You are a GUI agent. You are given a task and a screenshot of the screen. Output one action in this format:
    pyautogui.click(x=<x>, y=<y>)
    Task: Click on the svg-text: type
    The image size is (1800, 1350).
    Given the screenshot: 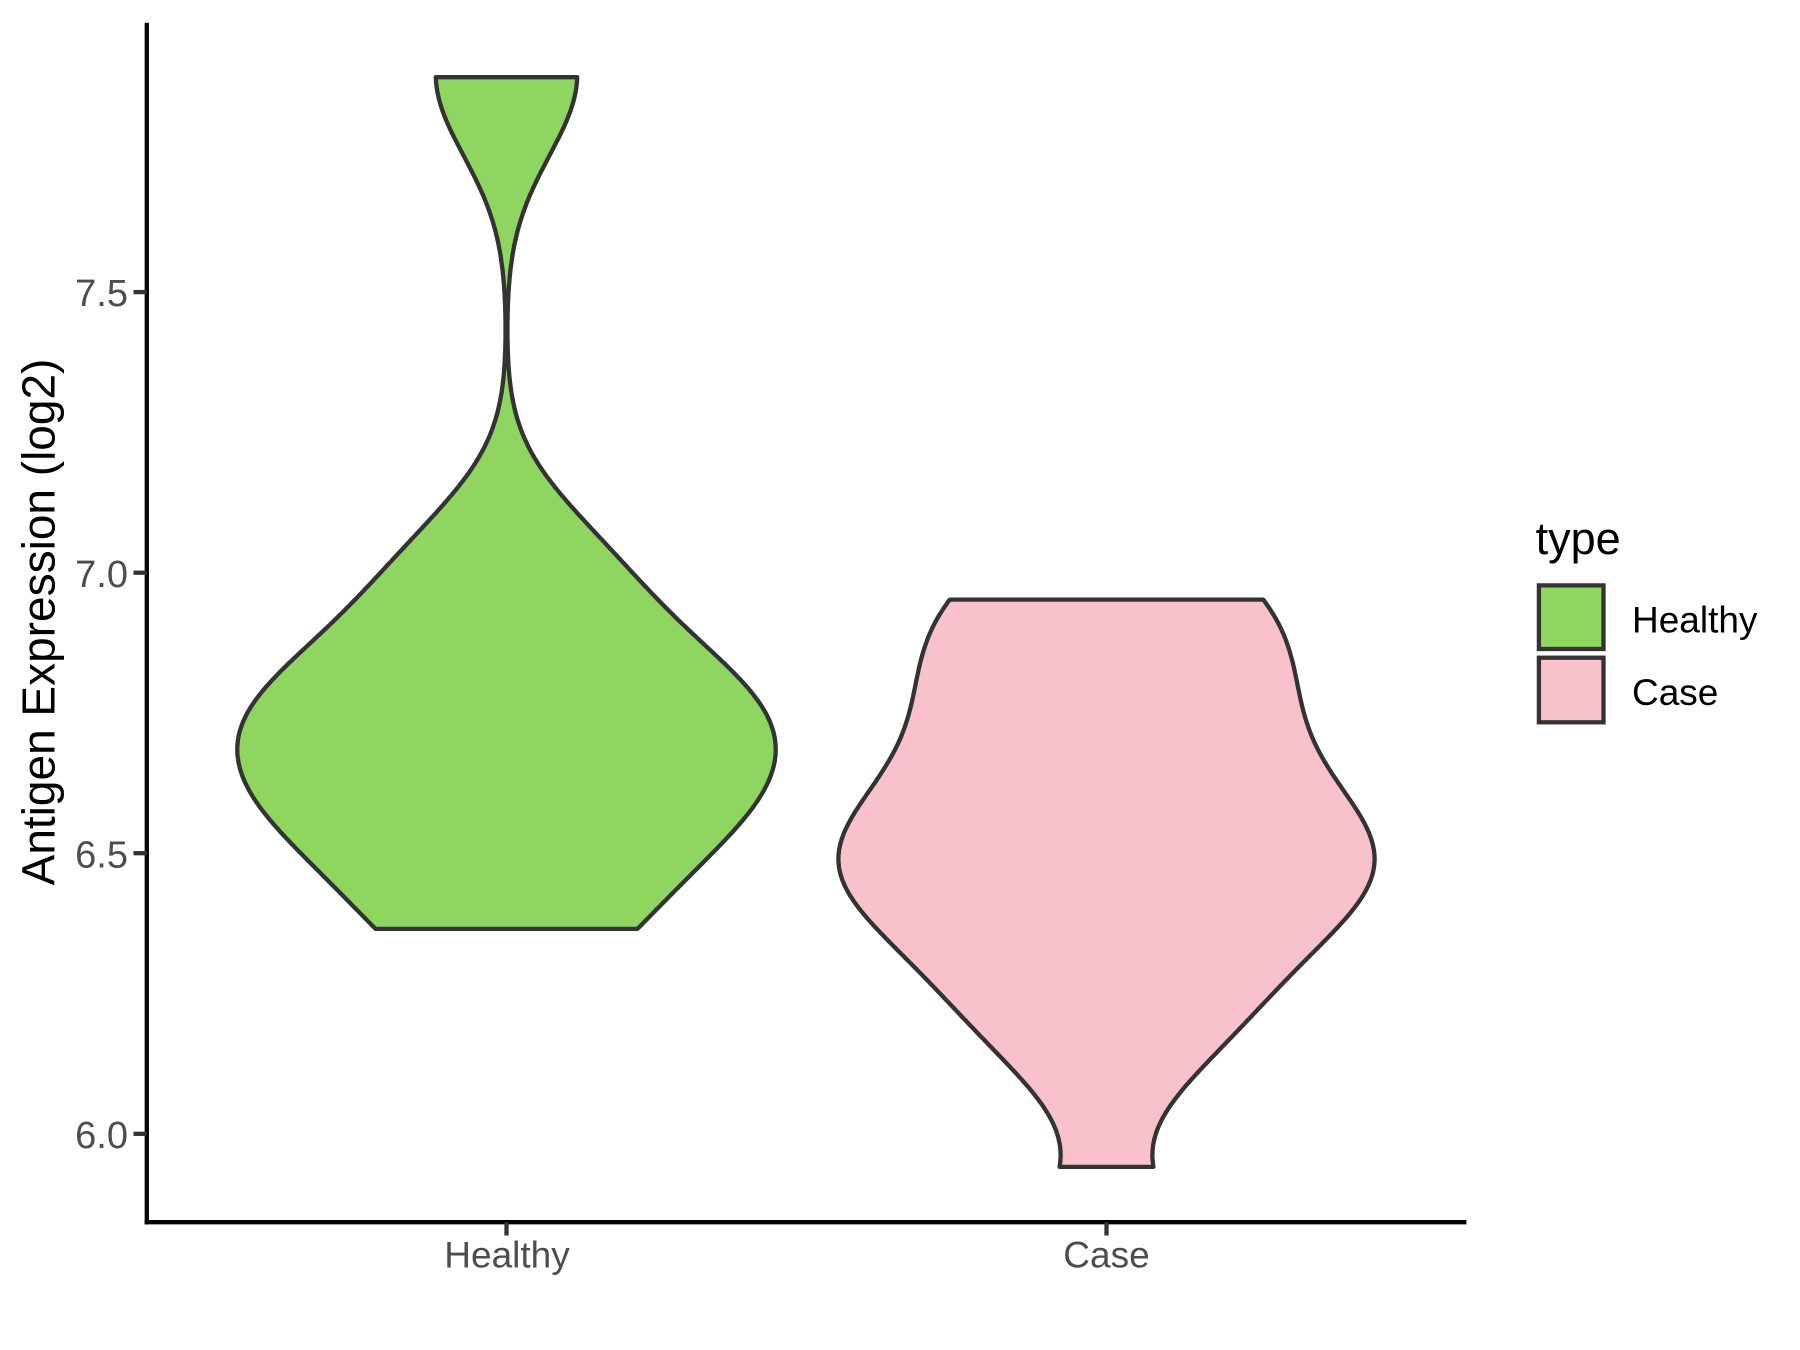 What is the action you would take?
    pyautogui.click(x=1578, y=538)
    